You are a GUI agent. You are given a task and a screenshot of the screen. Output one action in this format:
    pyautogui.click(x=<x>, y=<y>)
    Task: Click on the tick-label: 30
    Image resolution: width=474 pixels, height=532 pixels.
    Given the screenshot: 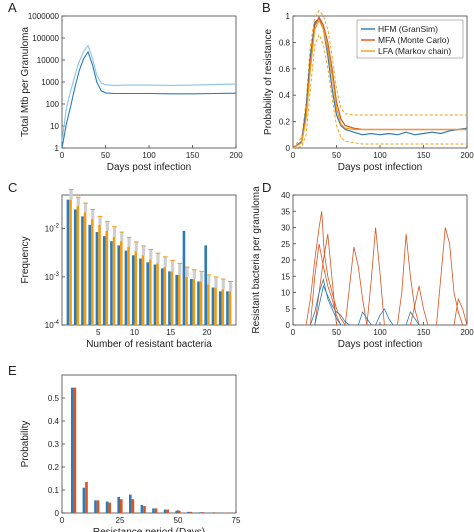 What is the action you would take?
    pyautogui.click(x=285, y=228)
    